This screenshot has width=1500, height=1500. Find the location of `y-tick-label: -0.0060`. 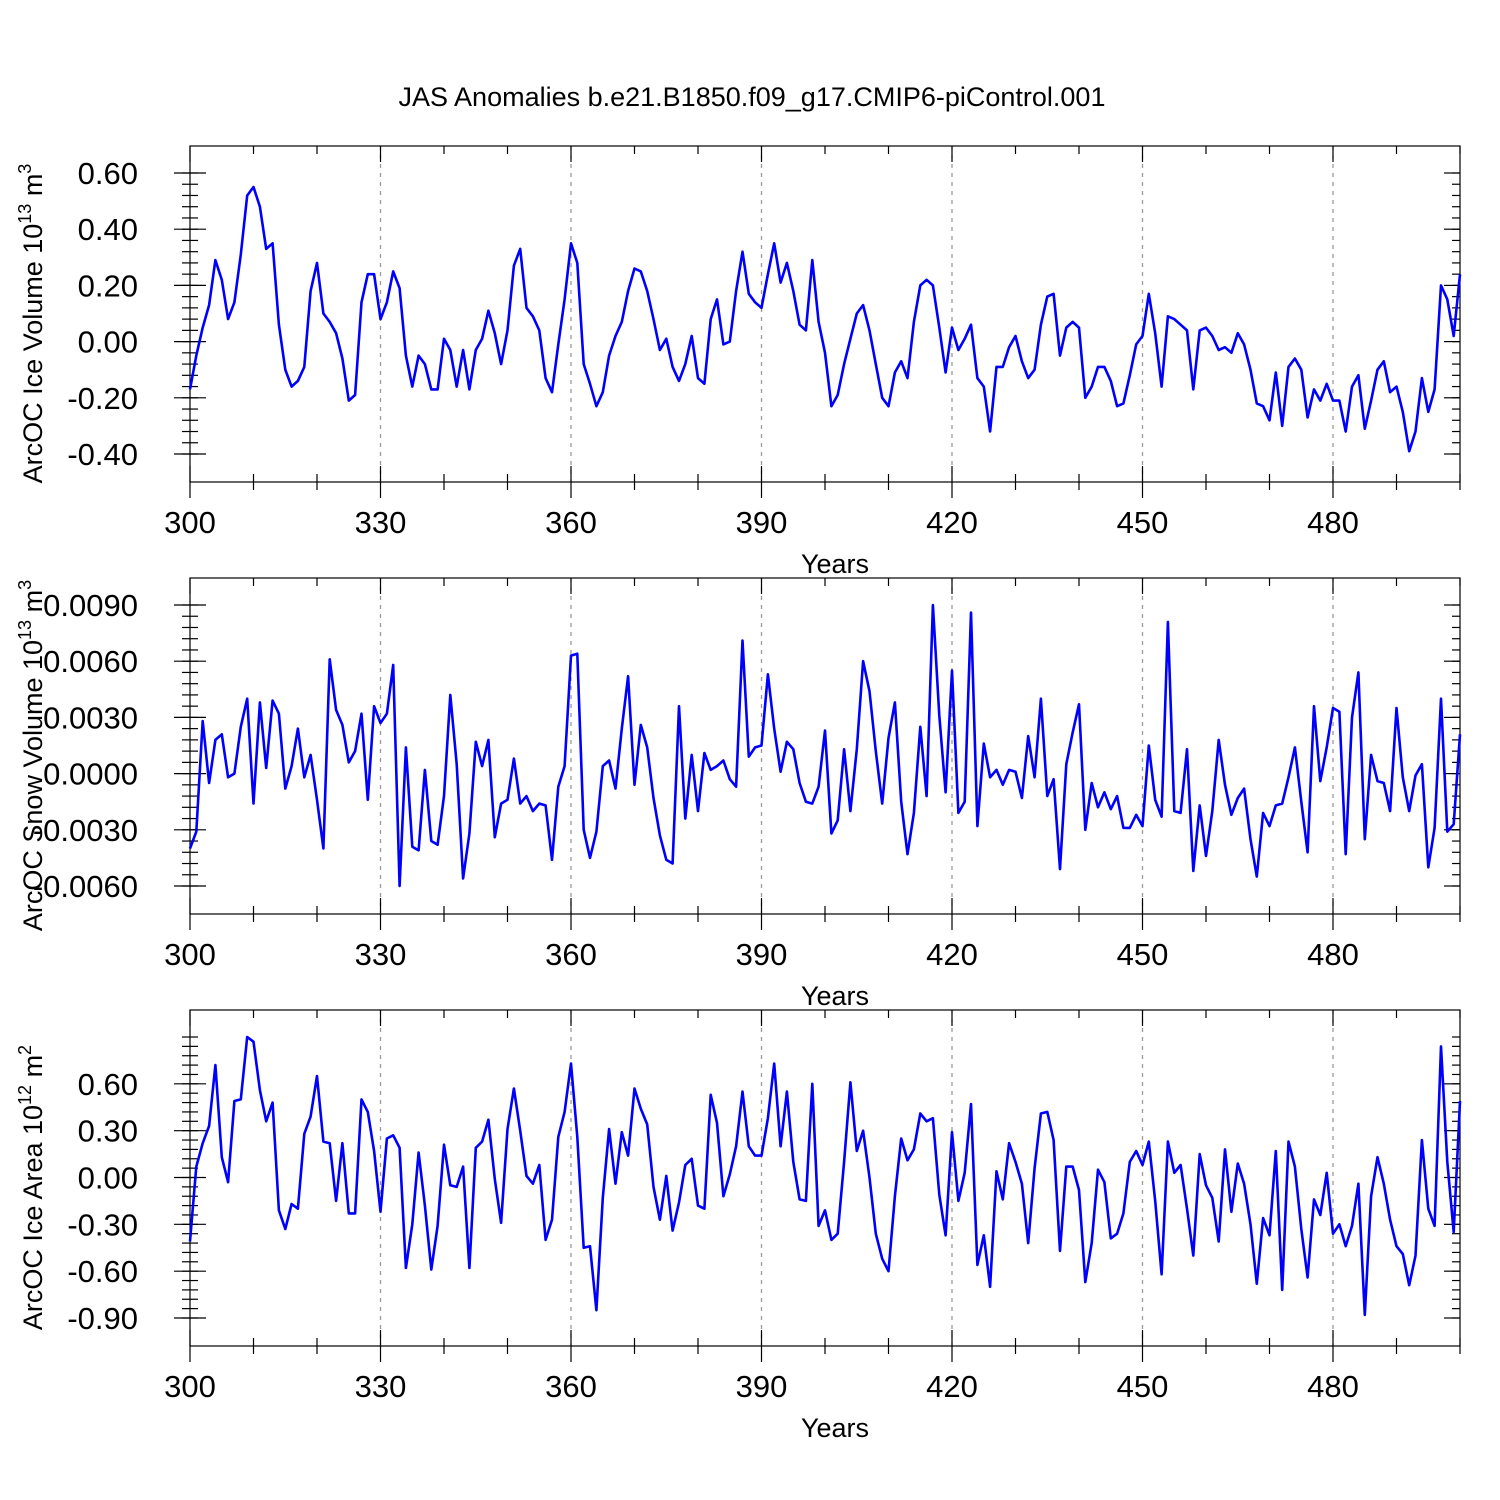

y-tick-label: -0.0060 is located at coordinates (85, 886).